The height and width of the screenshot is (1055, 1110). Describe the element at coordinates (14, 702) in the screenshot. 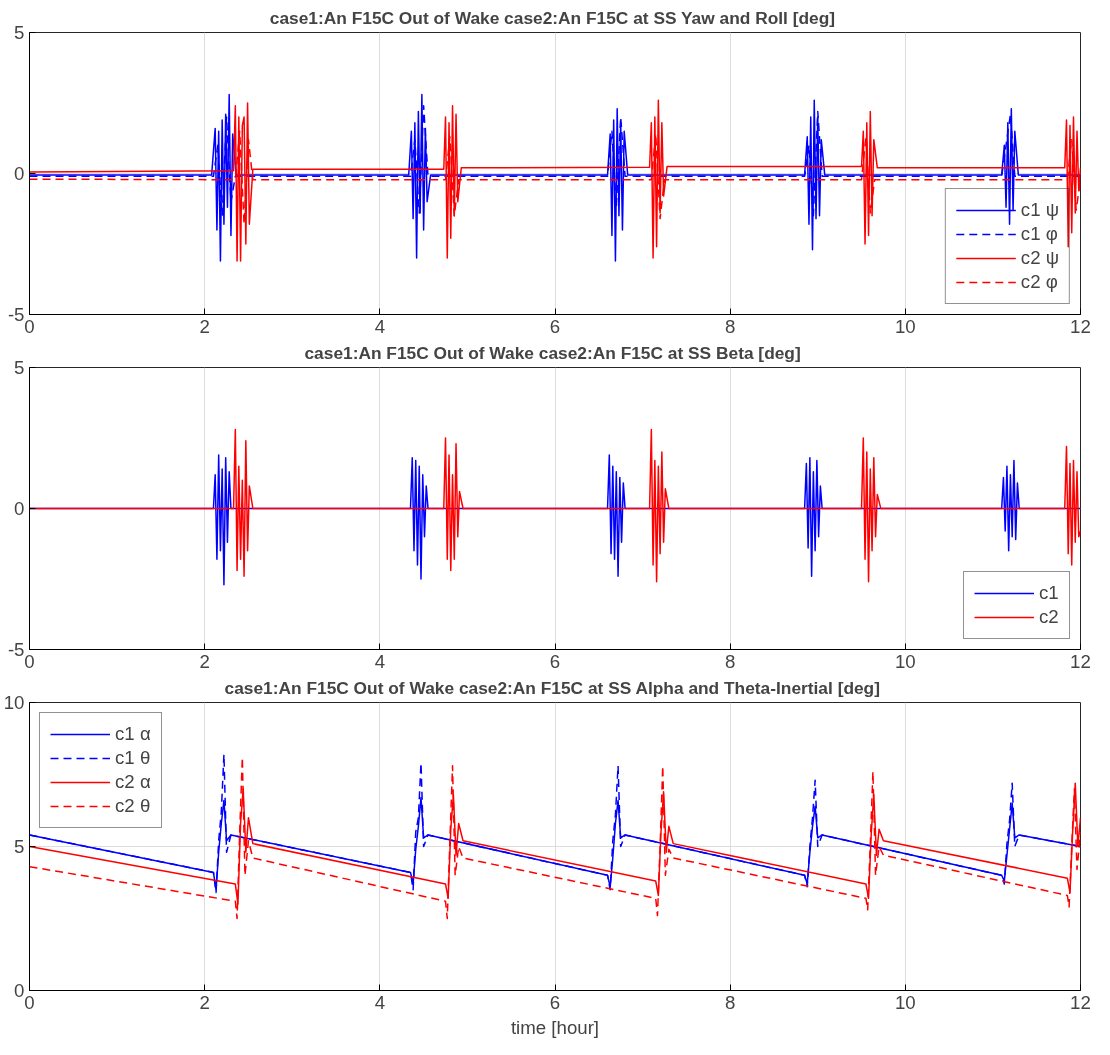

I see `y-tick-label: 10` at that location.